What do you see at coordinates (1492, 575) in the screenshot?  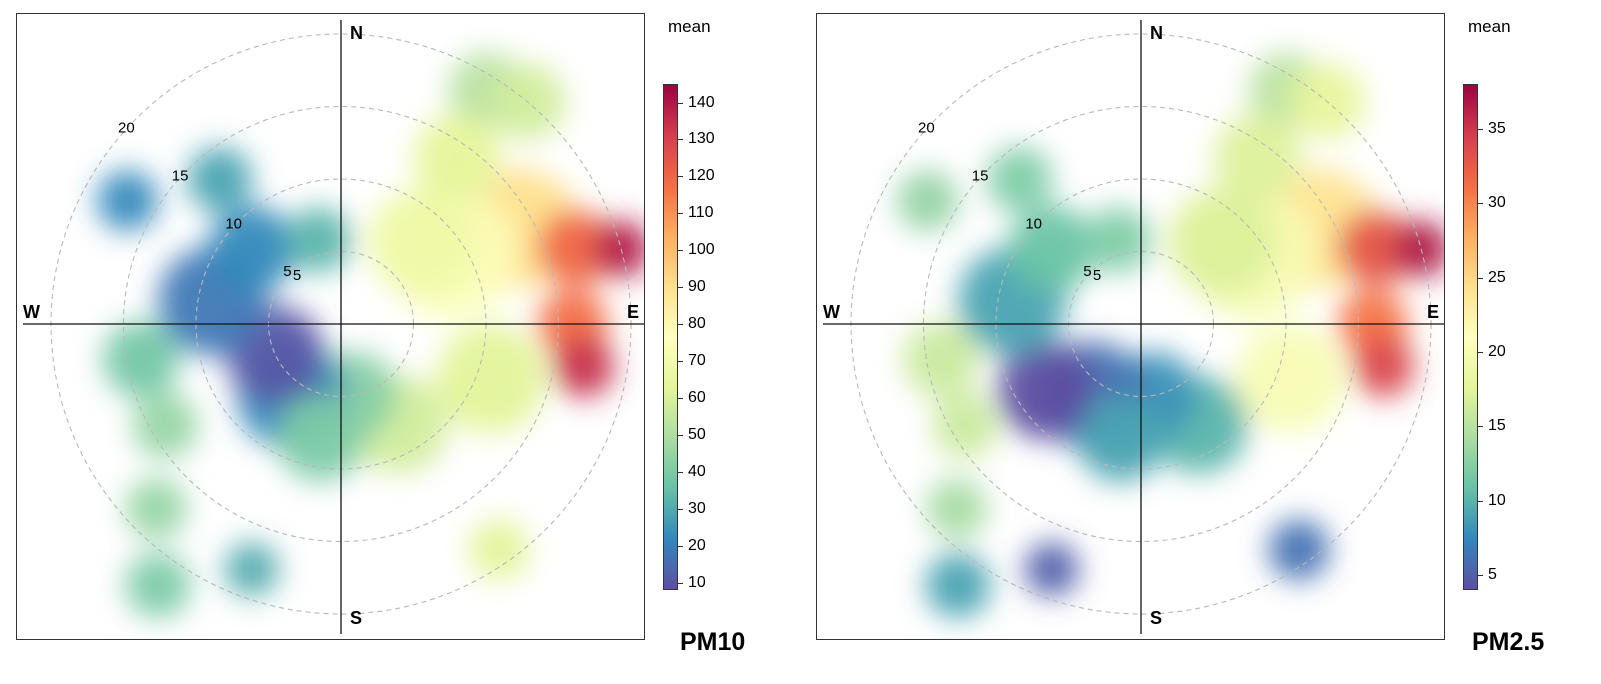 I see `colorbar-tick-label: 5` at bounding box center [1492, 575].